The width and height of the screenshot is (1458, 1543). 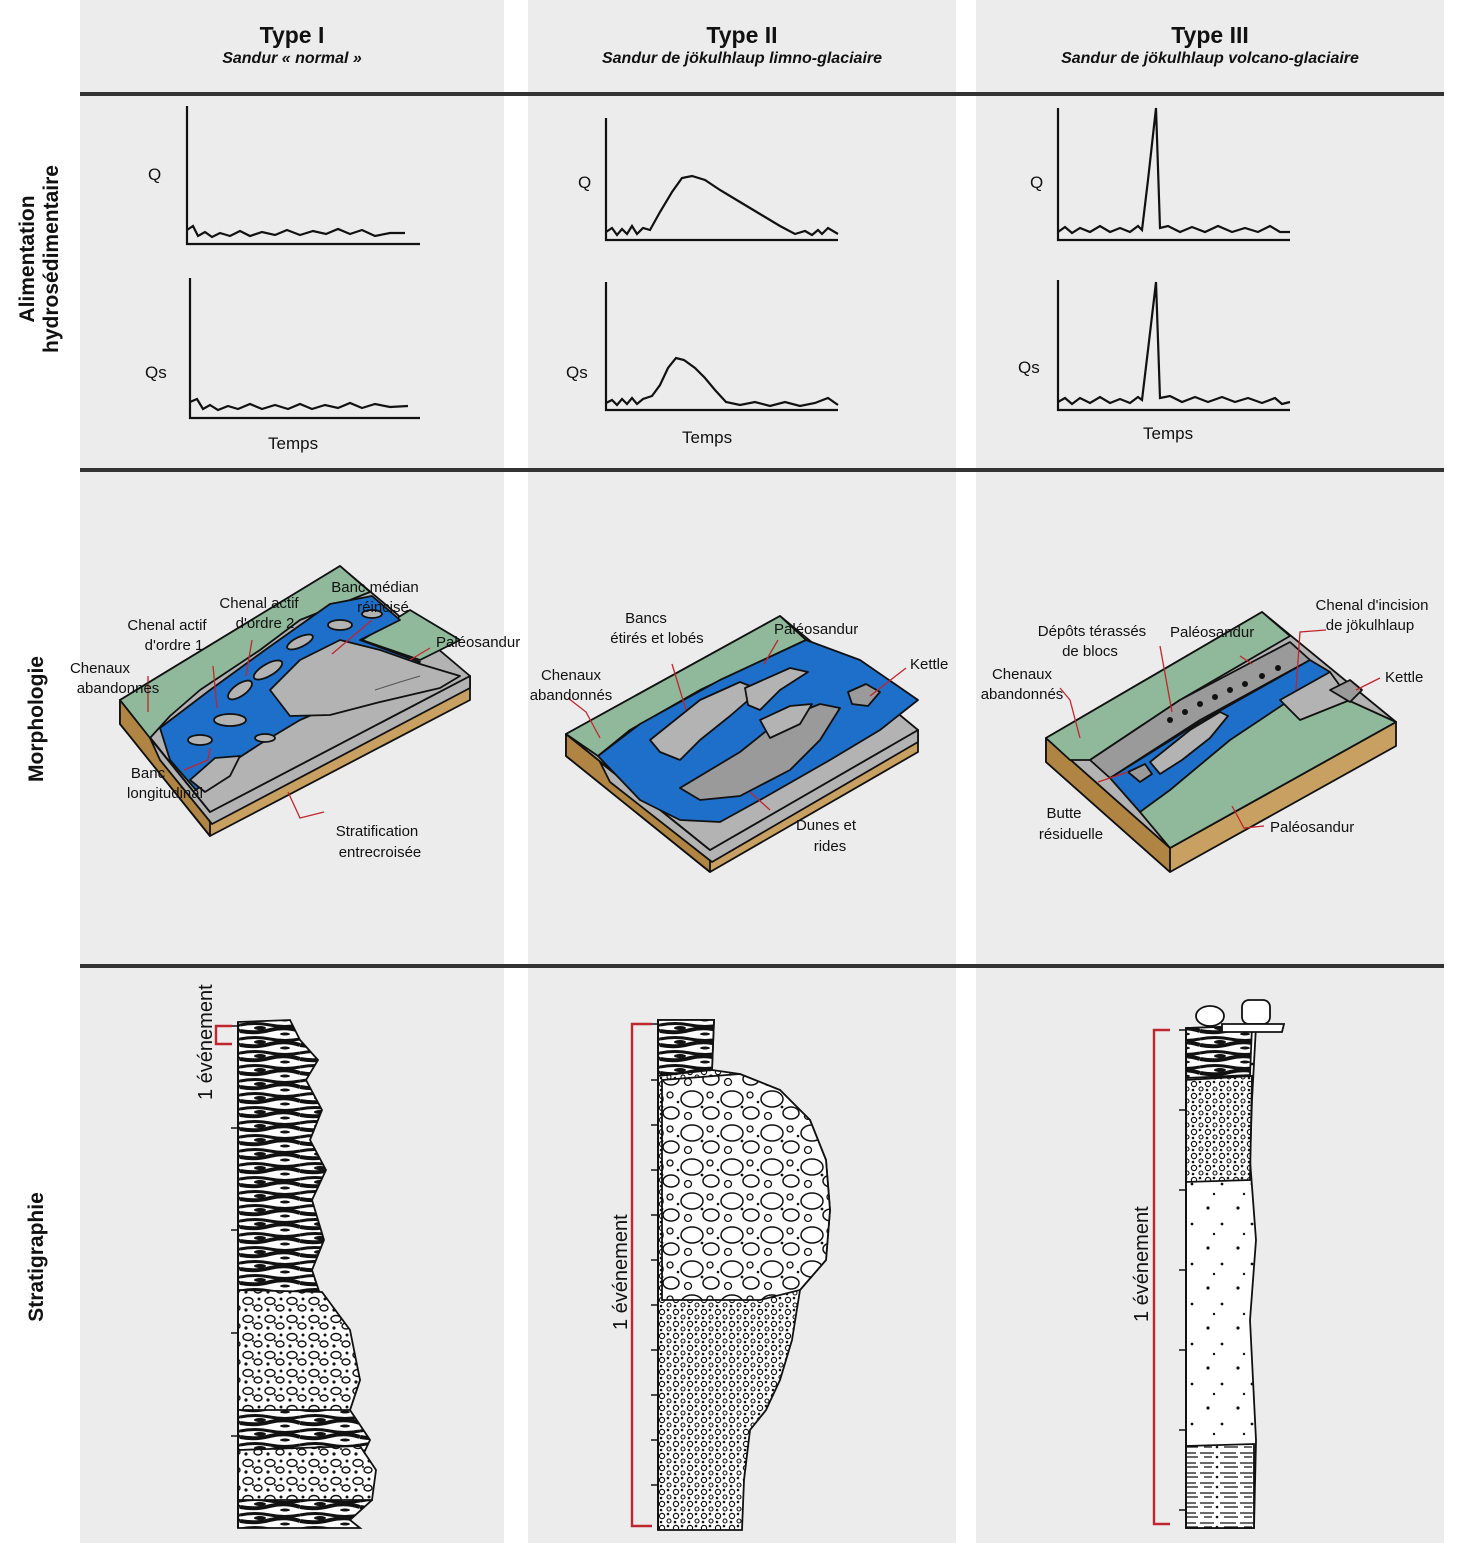 I want to click on label-banc-median: Banc médian réincisé, so click(x=375, y=597).